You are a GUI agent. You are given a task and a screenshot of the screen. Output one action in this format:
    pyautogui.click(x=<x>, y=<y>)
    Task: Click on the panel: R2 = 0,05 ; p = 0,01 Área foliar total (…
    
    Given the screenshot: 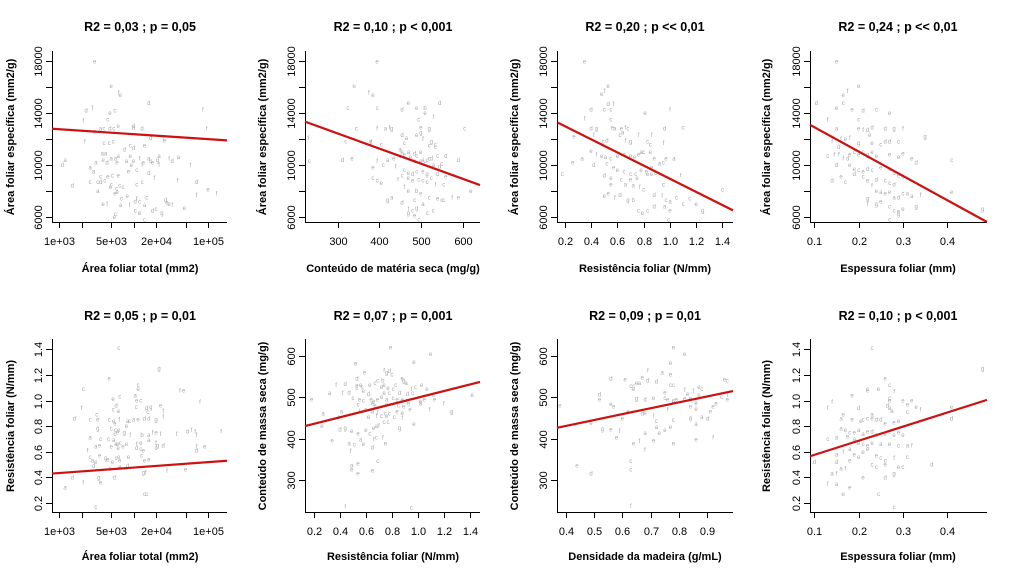 What is the action you would take?
    pyautogui.click(x=102, y=436)
    